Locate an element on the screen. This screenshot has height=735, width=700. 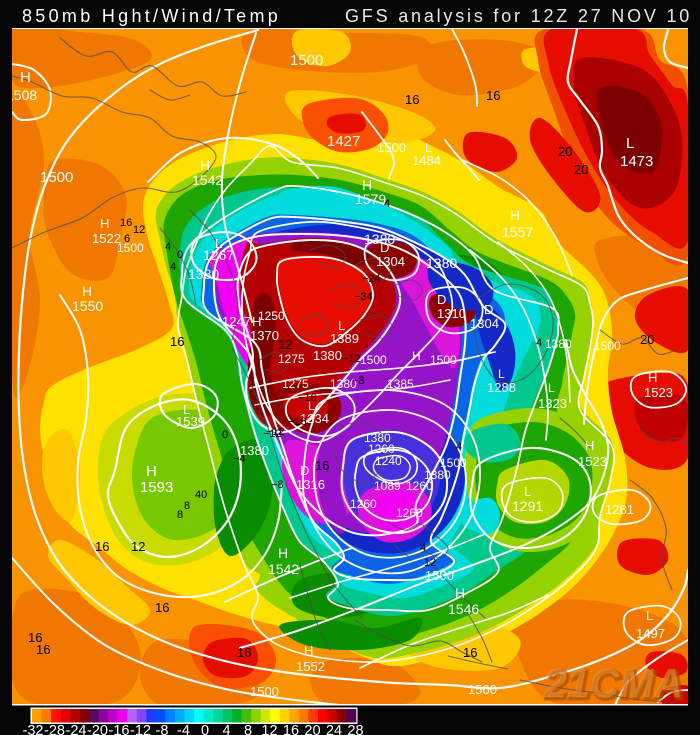
svg-text: 1247 is located at coordinates (236, 321).